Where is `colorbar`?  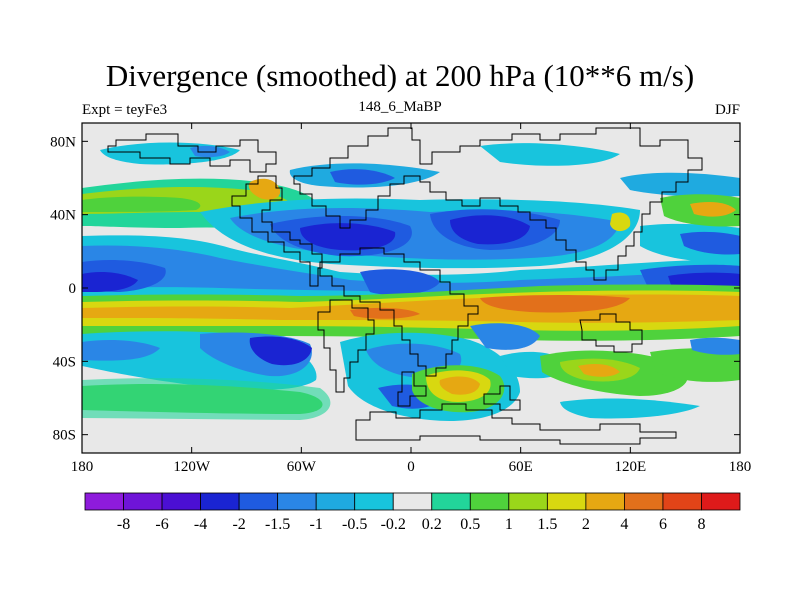 colorbar is located at coordinates (412, 501).